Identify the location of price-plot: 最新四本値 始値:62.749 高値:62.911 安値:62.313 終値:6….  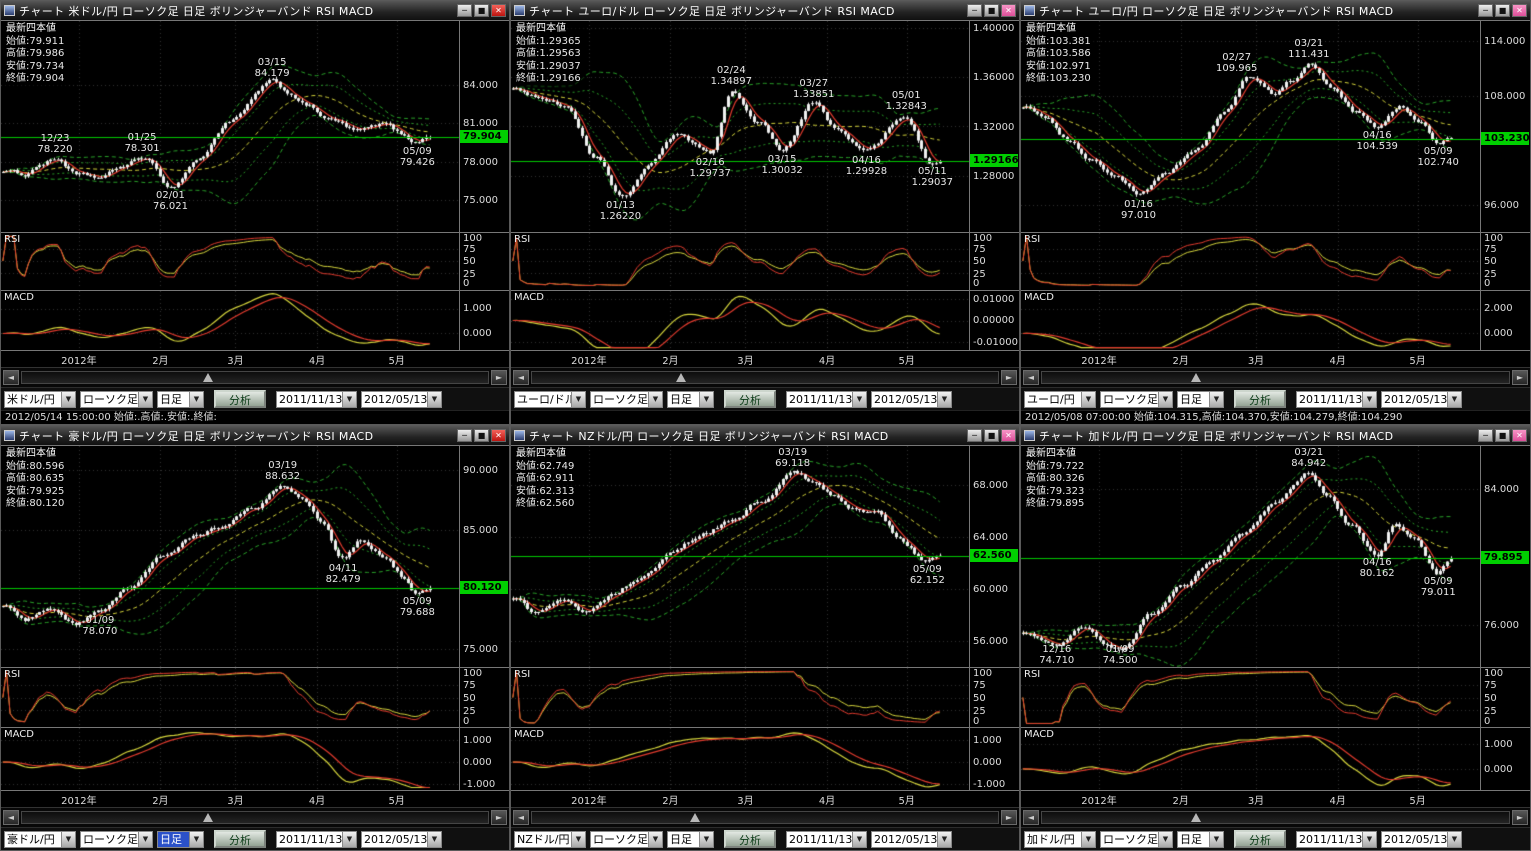
(740, 557).